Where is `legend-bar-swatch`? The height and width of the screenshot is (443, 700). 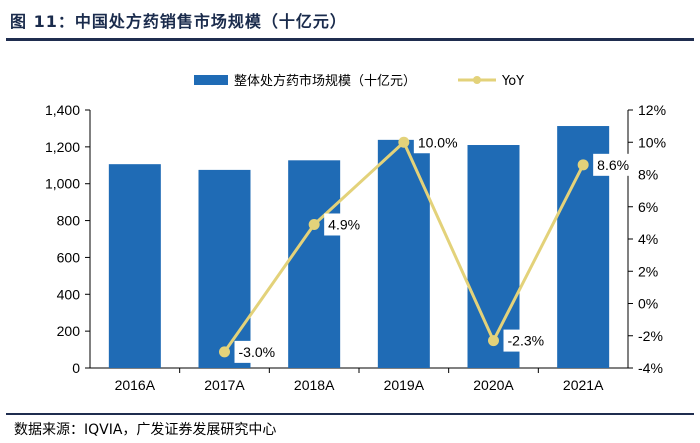 legend-bar-swatch is located at coordinates (211, 80).